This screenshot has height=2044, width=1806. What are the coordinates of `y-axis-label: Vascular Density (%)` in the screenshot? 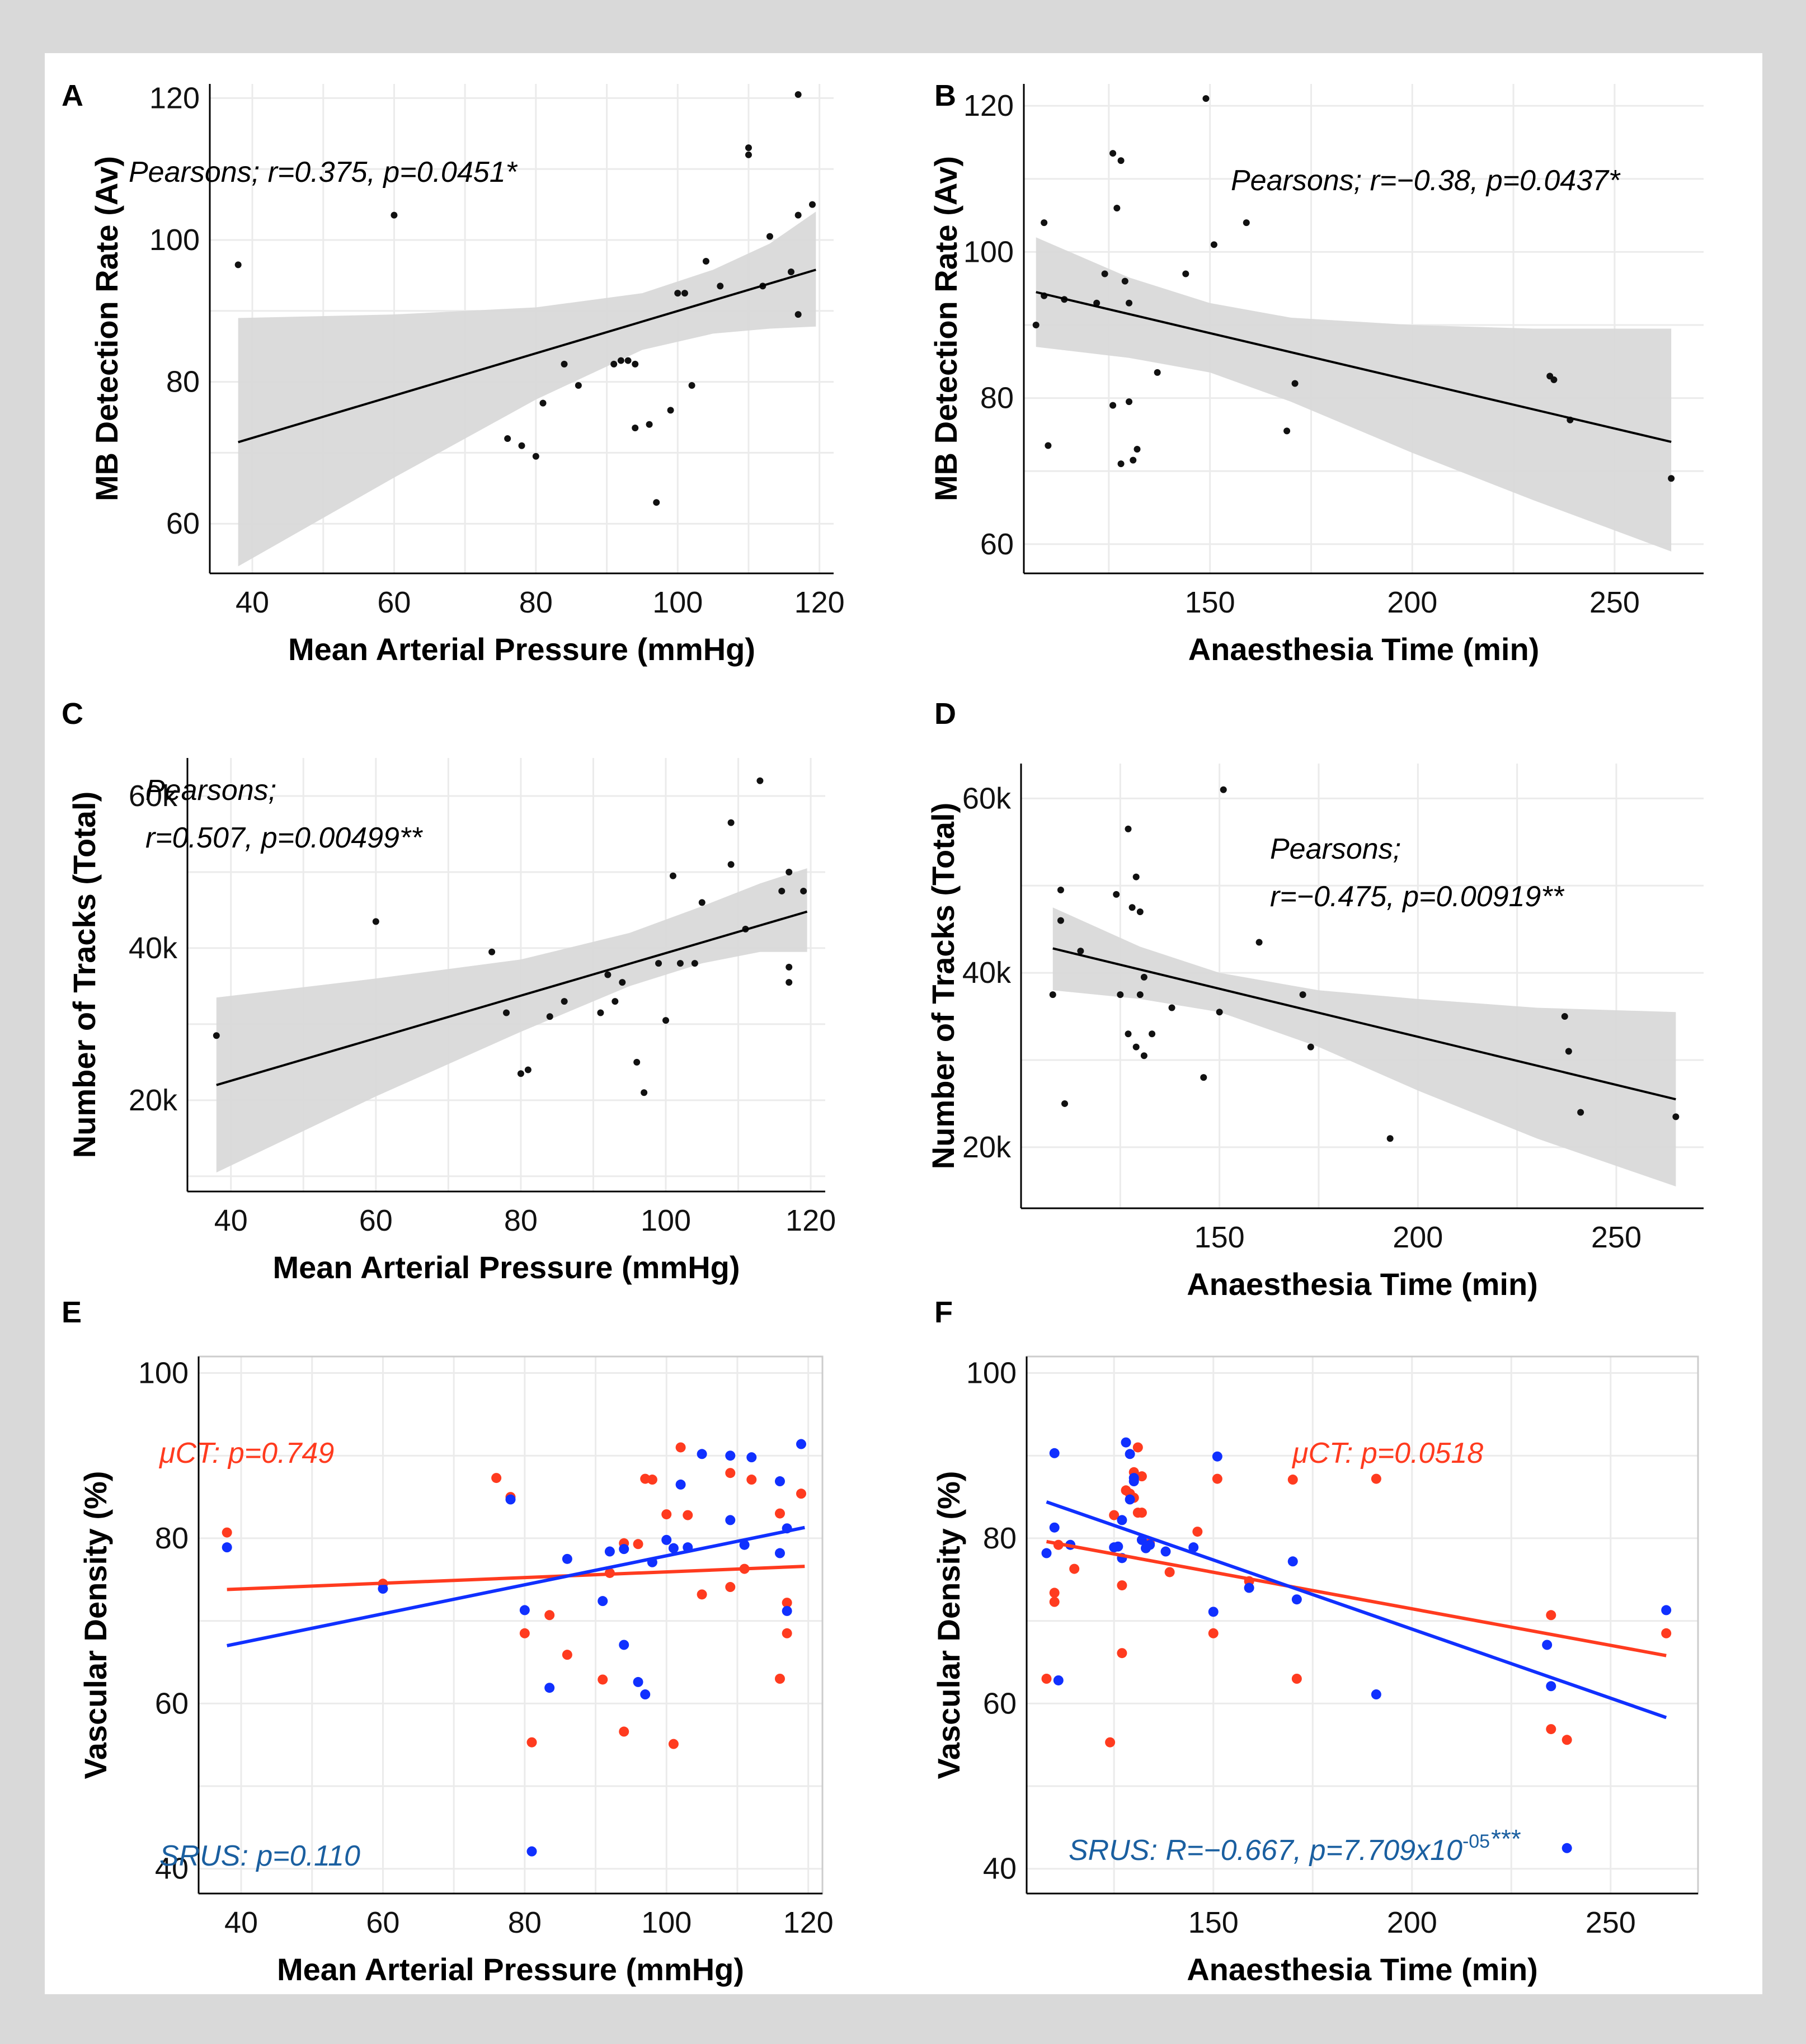 It's located at (948, 1625).